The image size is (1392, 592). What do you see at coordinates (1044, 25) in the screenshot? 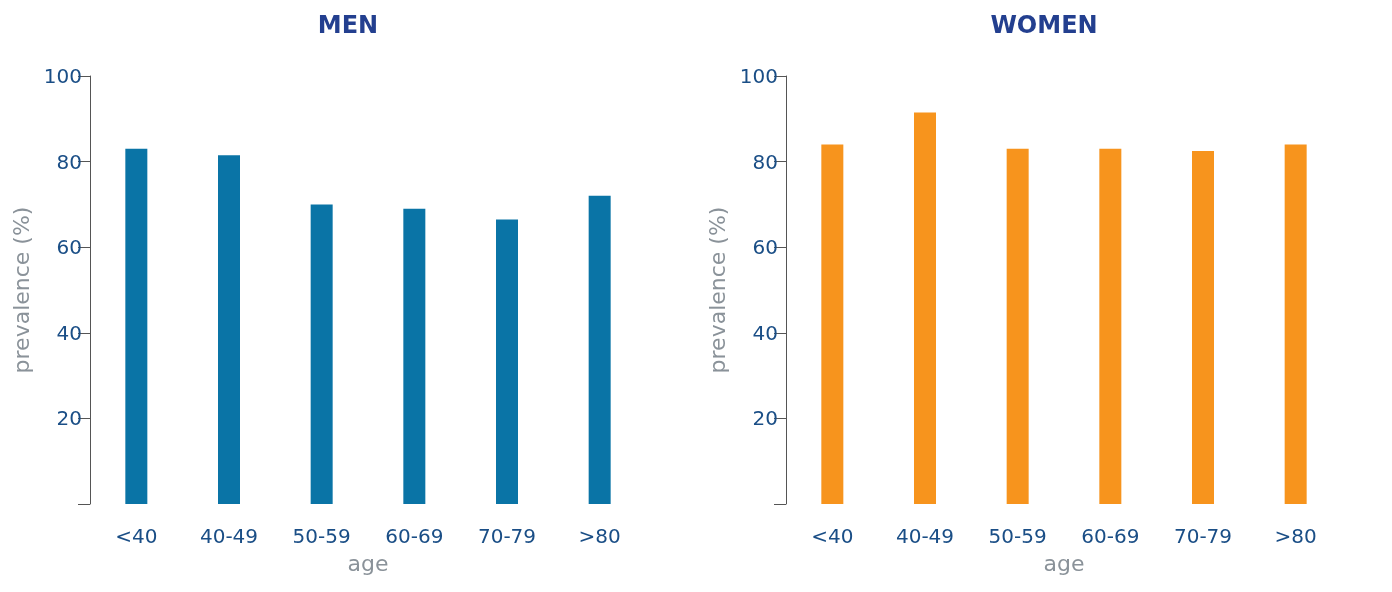
I see `chart-title: WOMEN` at bounding box center [1044, 25].